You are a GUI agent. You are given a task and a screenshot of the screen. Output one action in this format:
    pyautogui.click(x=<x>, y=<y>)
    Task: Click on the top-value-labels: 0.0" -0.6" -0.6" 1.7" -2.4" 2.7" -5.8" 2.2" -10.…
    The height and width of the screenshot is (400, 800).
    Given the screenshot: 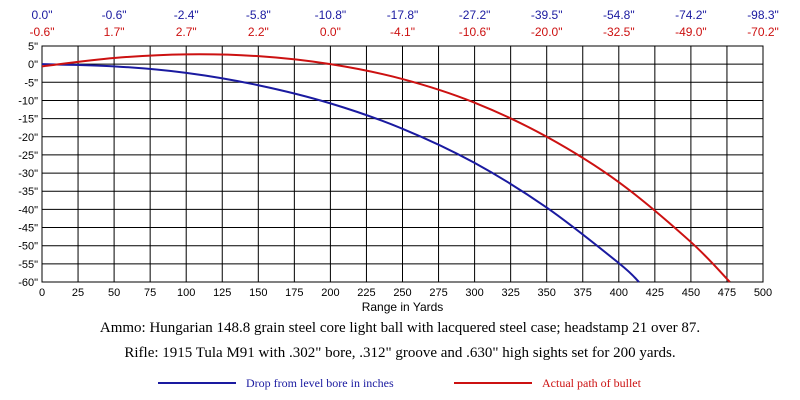 What is the action you would take?
    pyautogui.click(x=404, y=23)
    